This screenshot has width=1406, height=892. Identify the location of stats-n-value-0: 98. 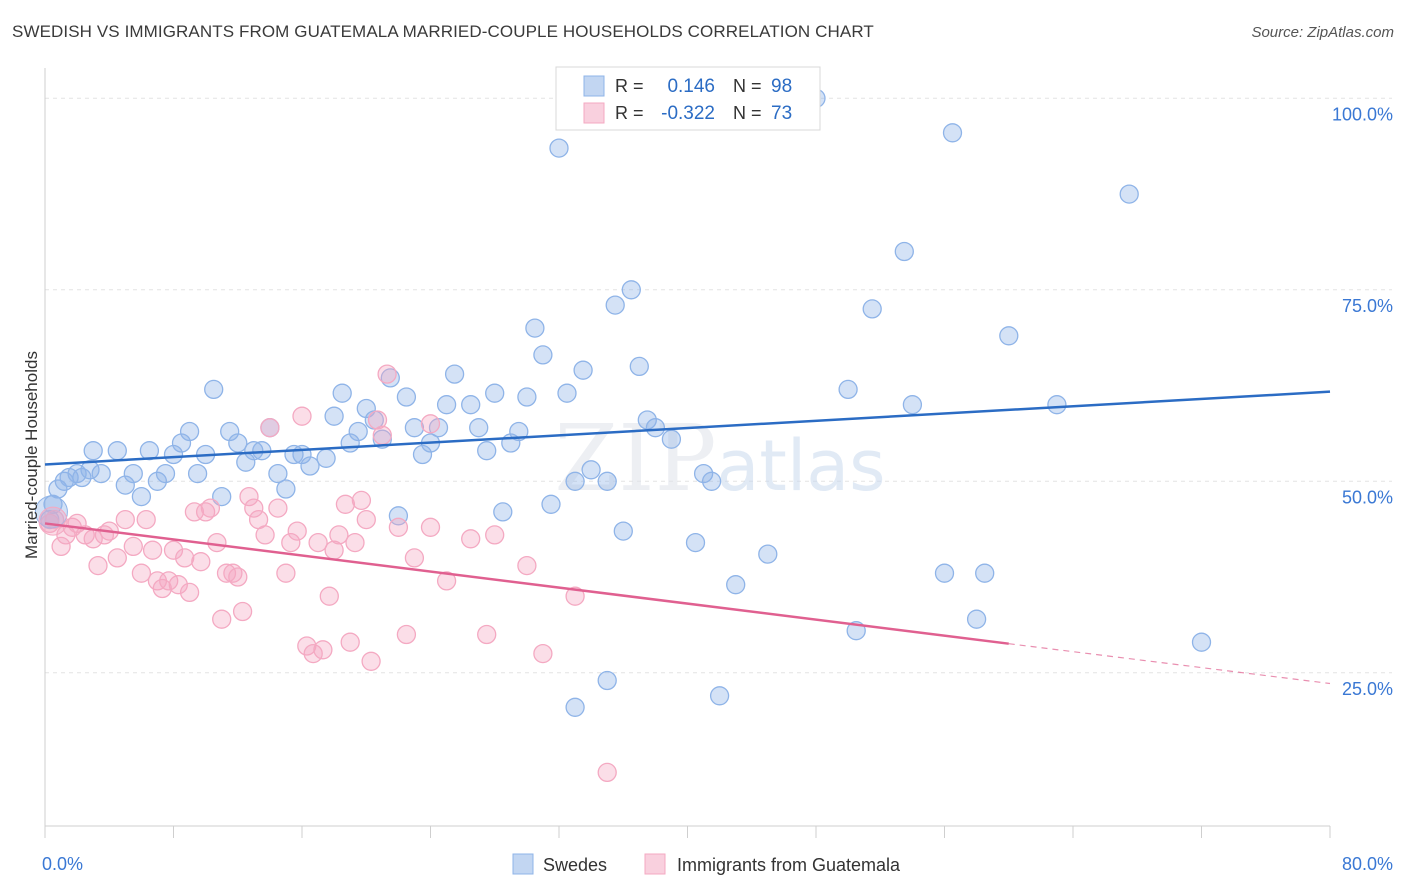
(781, 86).